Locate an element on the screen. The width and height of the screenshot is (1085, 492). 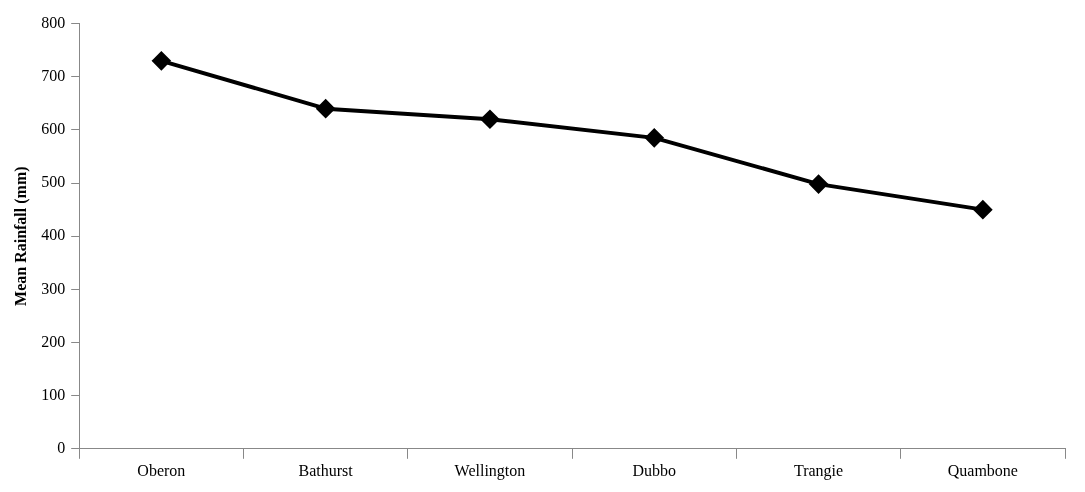
y-tick-label: 700 is located at coordinates (53, 75).